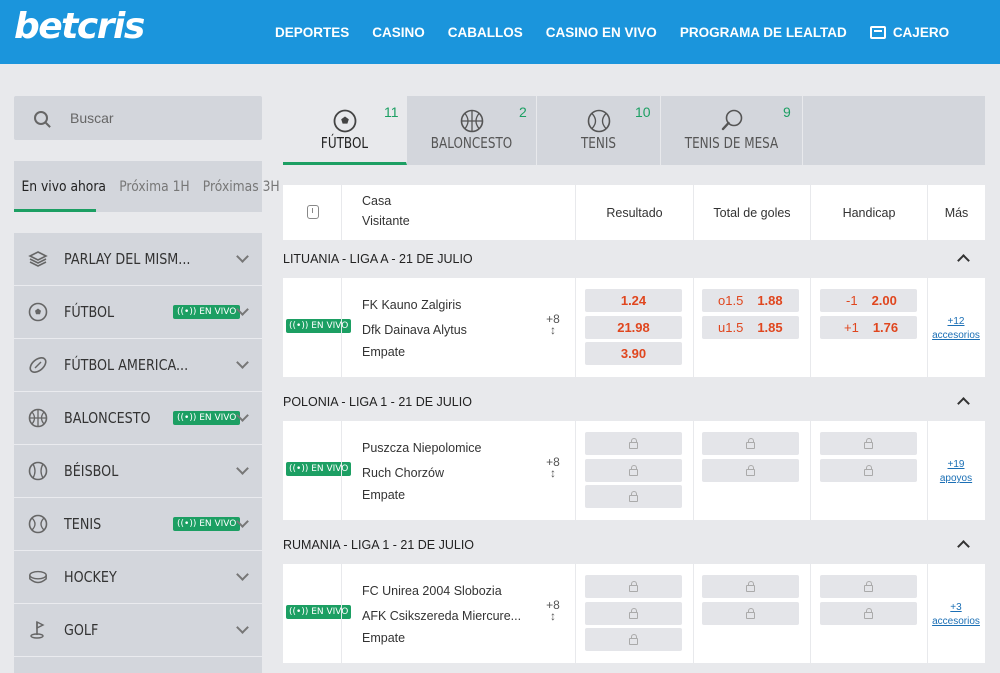 The image size is (1000, 673). Describe the element at coordinates (138, 418) in the screenshot. I see `sidebar-item-baloncesto: BALONCESTO ((•)) EN VIVO` at that location.